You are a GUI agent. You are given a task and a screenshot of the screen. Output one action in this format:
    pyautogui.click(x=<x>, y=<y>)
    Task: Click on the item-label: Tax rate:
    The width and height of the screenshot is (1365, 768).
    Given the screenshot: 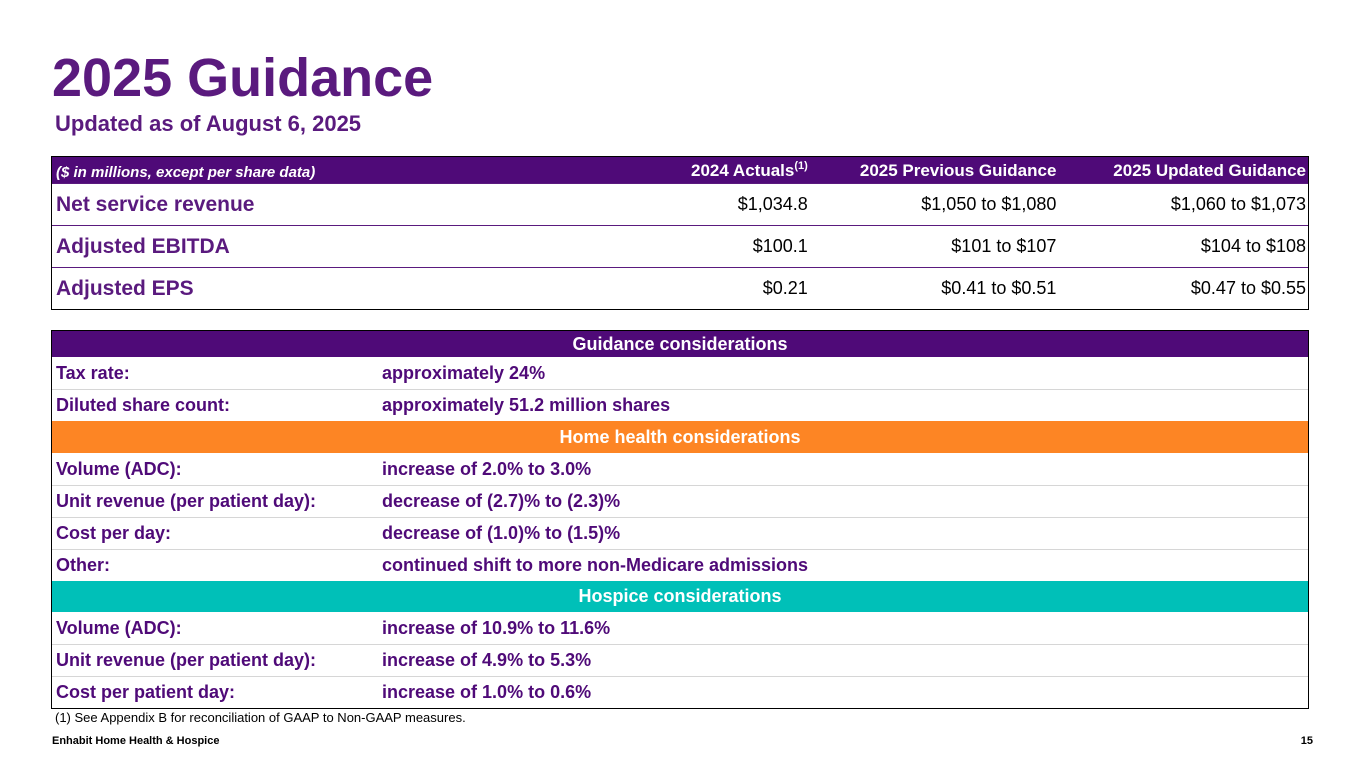 What is the action you would take?
    pyautogui.click(x=93, y=372)
    